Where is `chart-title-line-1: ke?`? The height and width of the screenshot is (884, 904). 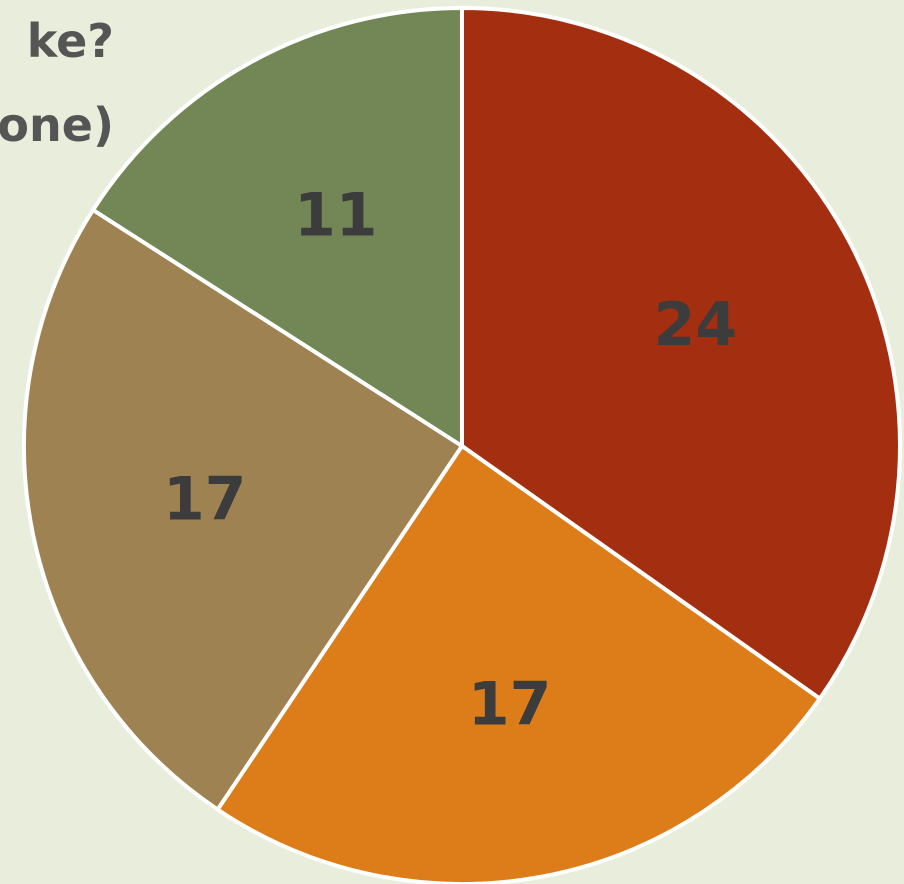 chart-title-line-1: ke? is located at coordinates (70, 41).